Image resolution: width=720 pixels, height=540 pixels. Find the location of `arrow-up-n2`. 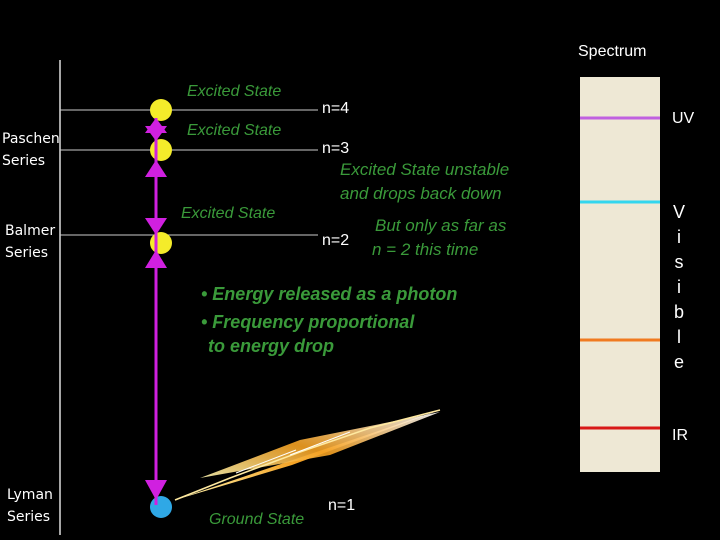

arrow-up-n2 is located at coordinates (156, 259).